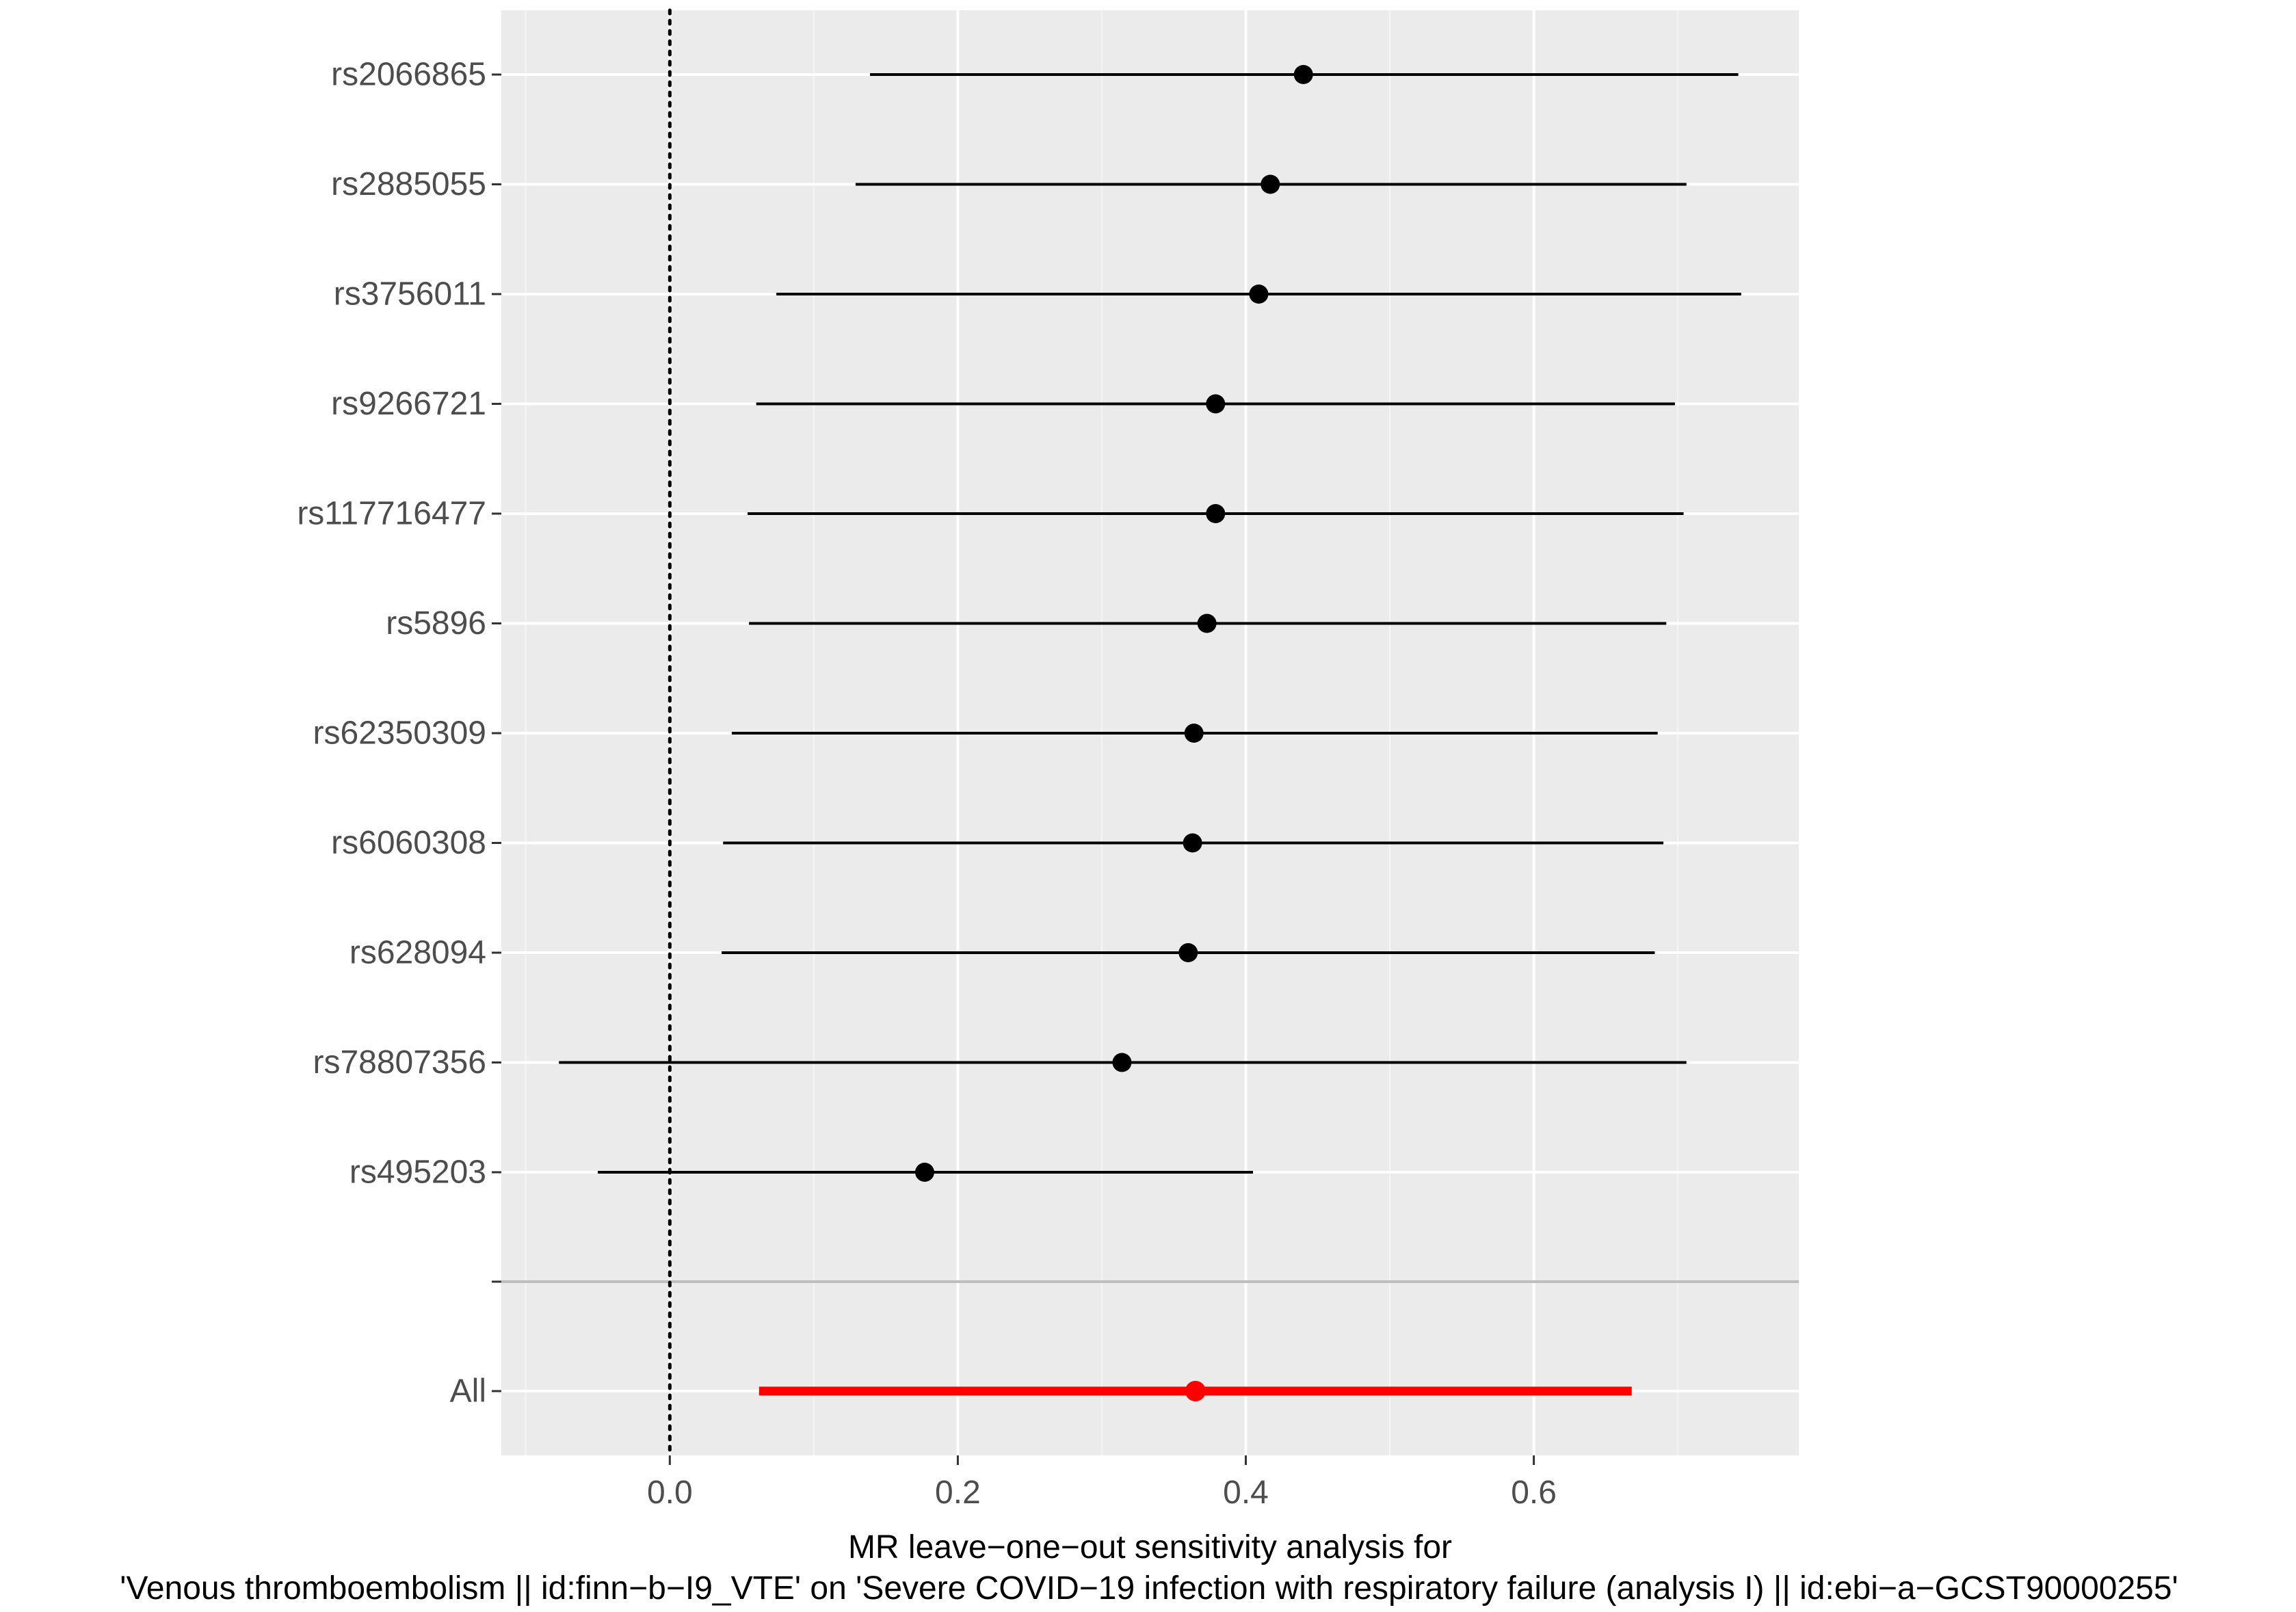 The height and width of the screenshot is (1612, 2296). Describe the element at coordinates (468, 1391) in the screenshot. I see `y-tick-label-All: All` at that location.